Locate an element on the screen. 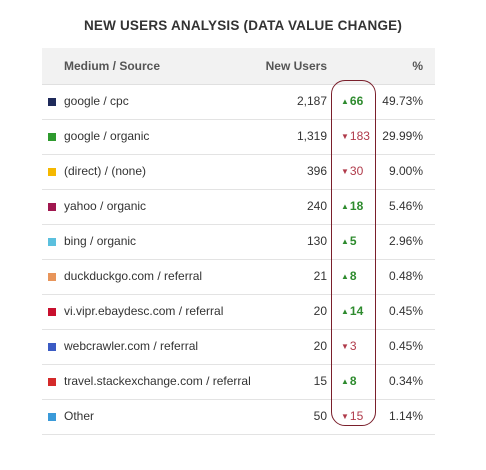 Image resolution: width=486 pixels, height=470 pixels. delta-change: ▼183 is located at coordinates (355, 136).